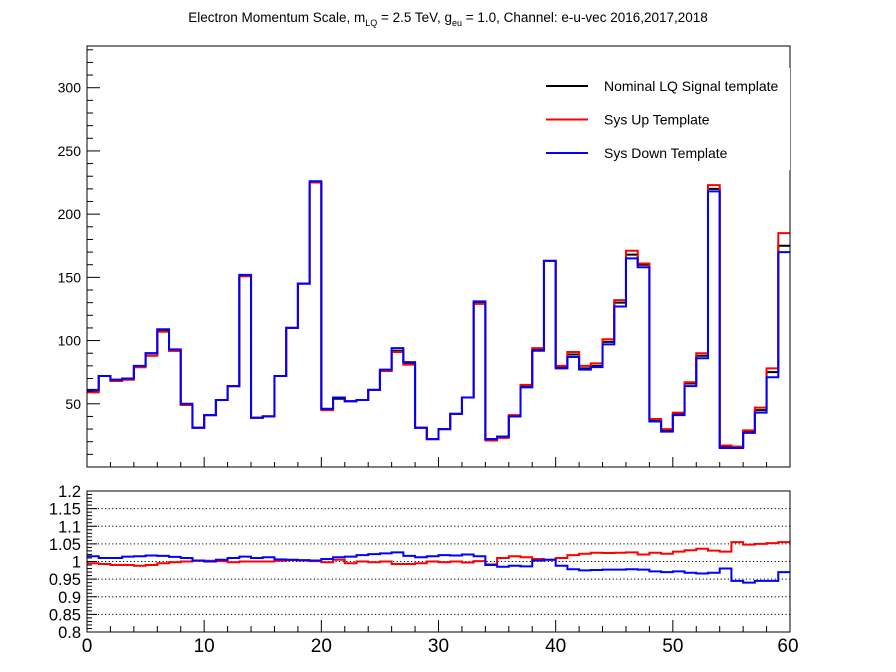  What do you see at coordinates (69, 598) in the screenshot?
I see `ratio-y-tick-label: 0.9` at bounding box center [69, 598].